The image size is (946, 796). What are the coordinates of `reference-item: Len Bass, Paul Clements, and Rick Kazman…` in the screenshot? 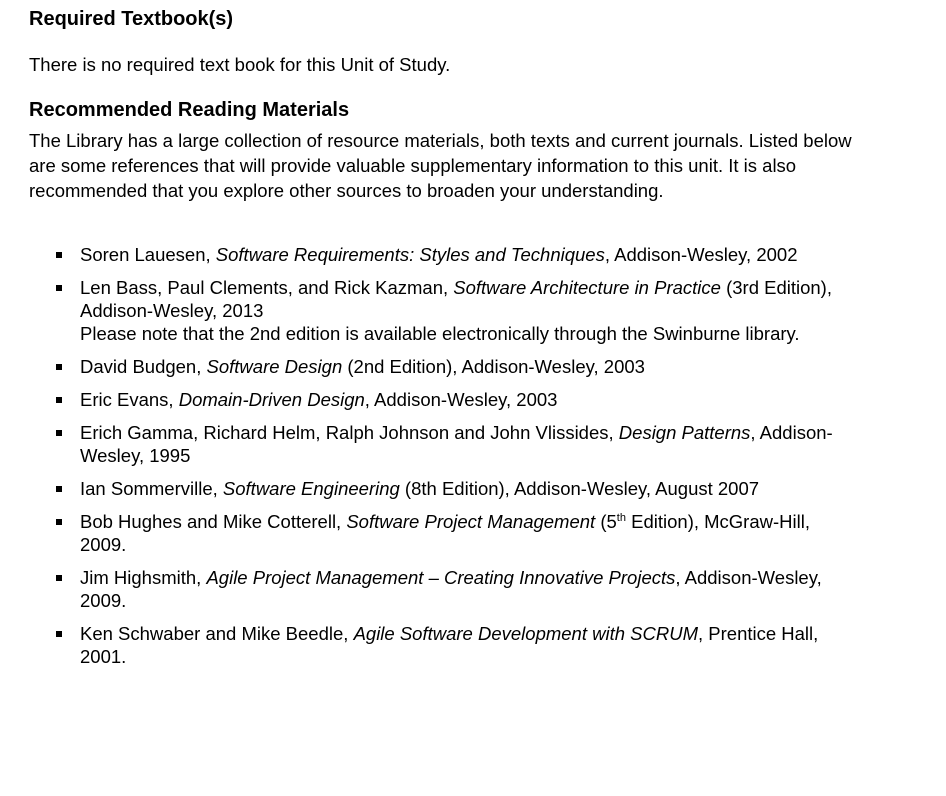 It's located at (444, 310).